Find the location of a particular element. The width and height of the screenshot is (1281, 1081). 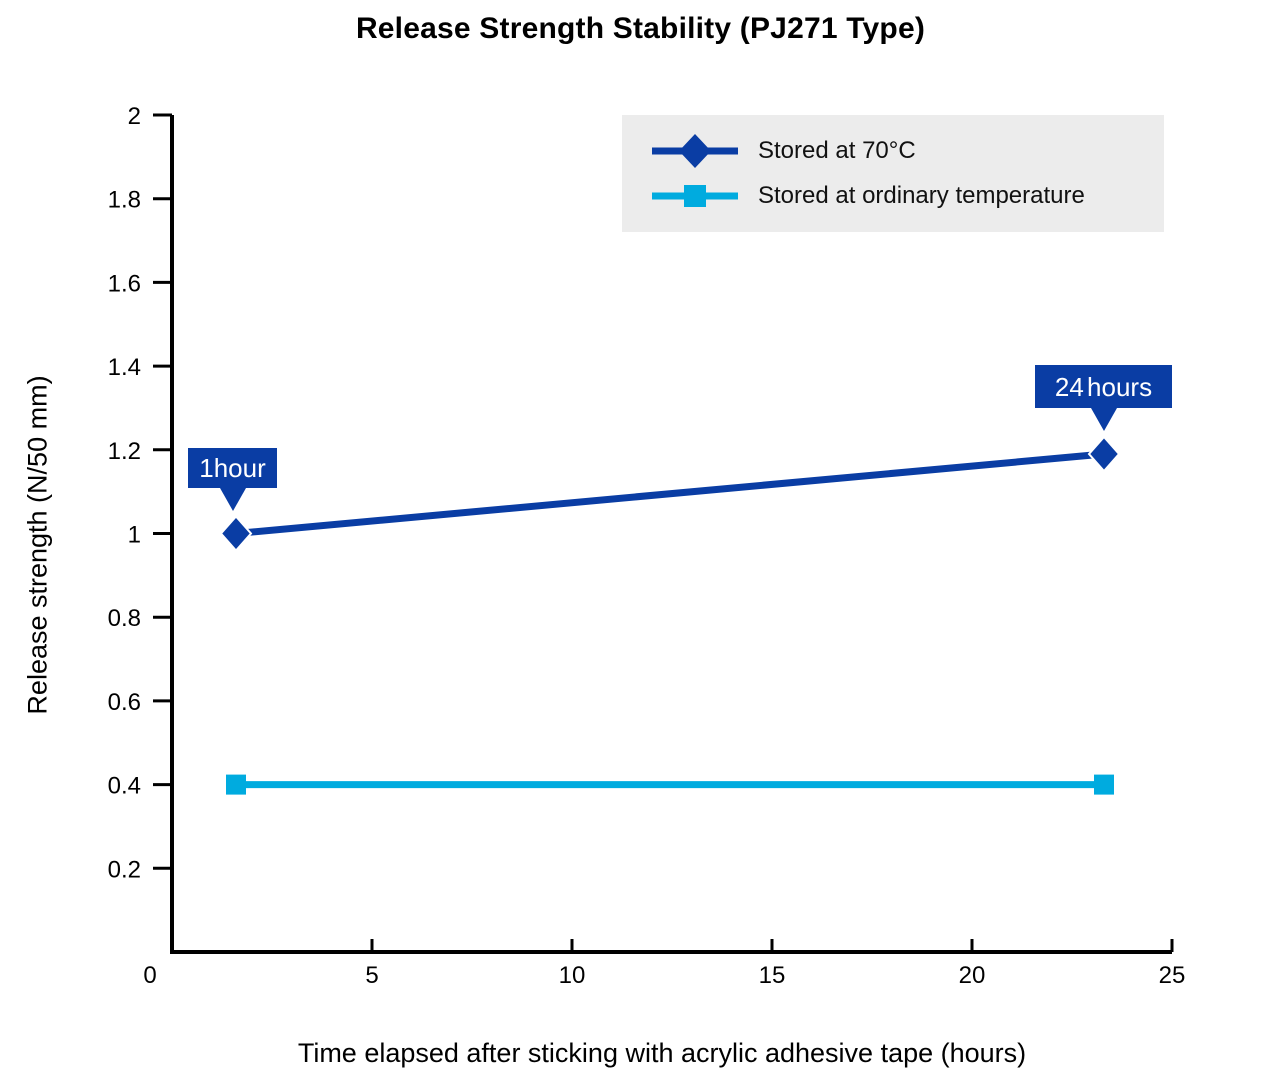

x-tick-label: 15 is located at coordinates (772, 975).